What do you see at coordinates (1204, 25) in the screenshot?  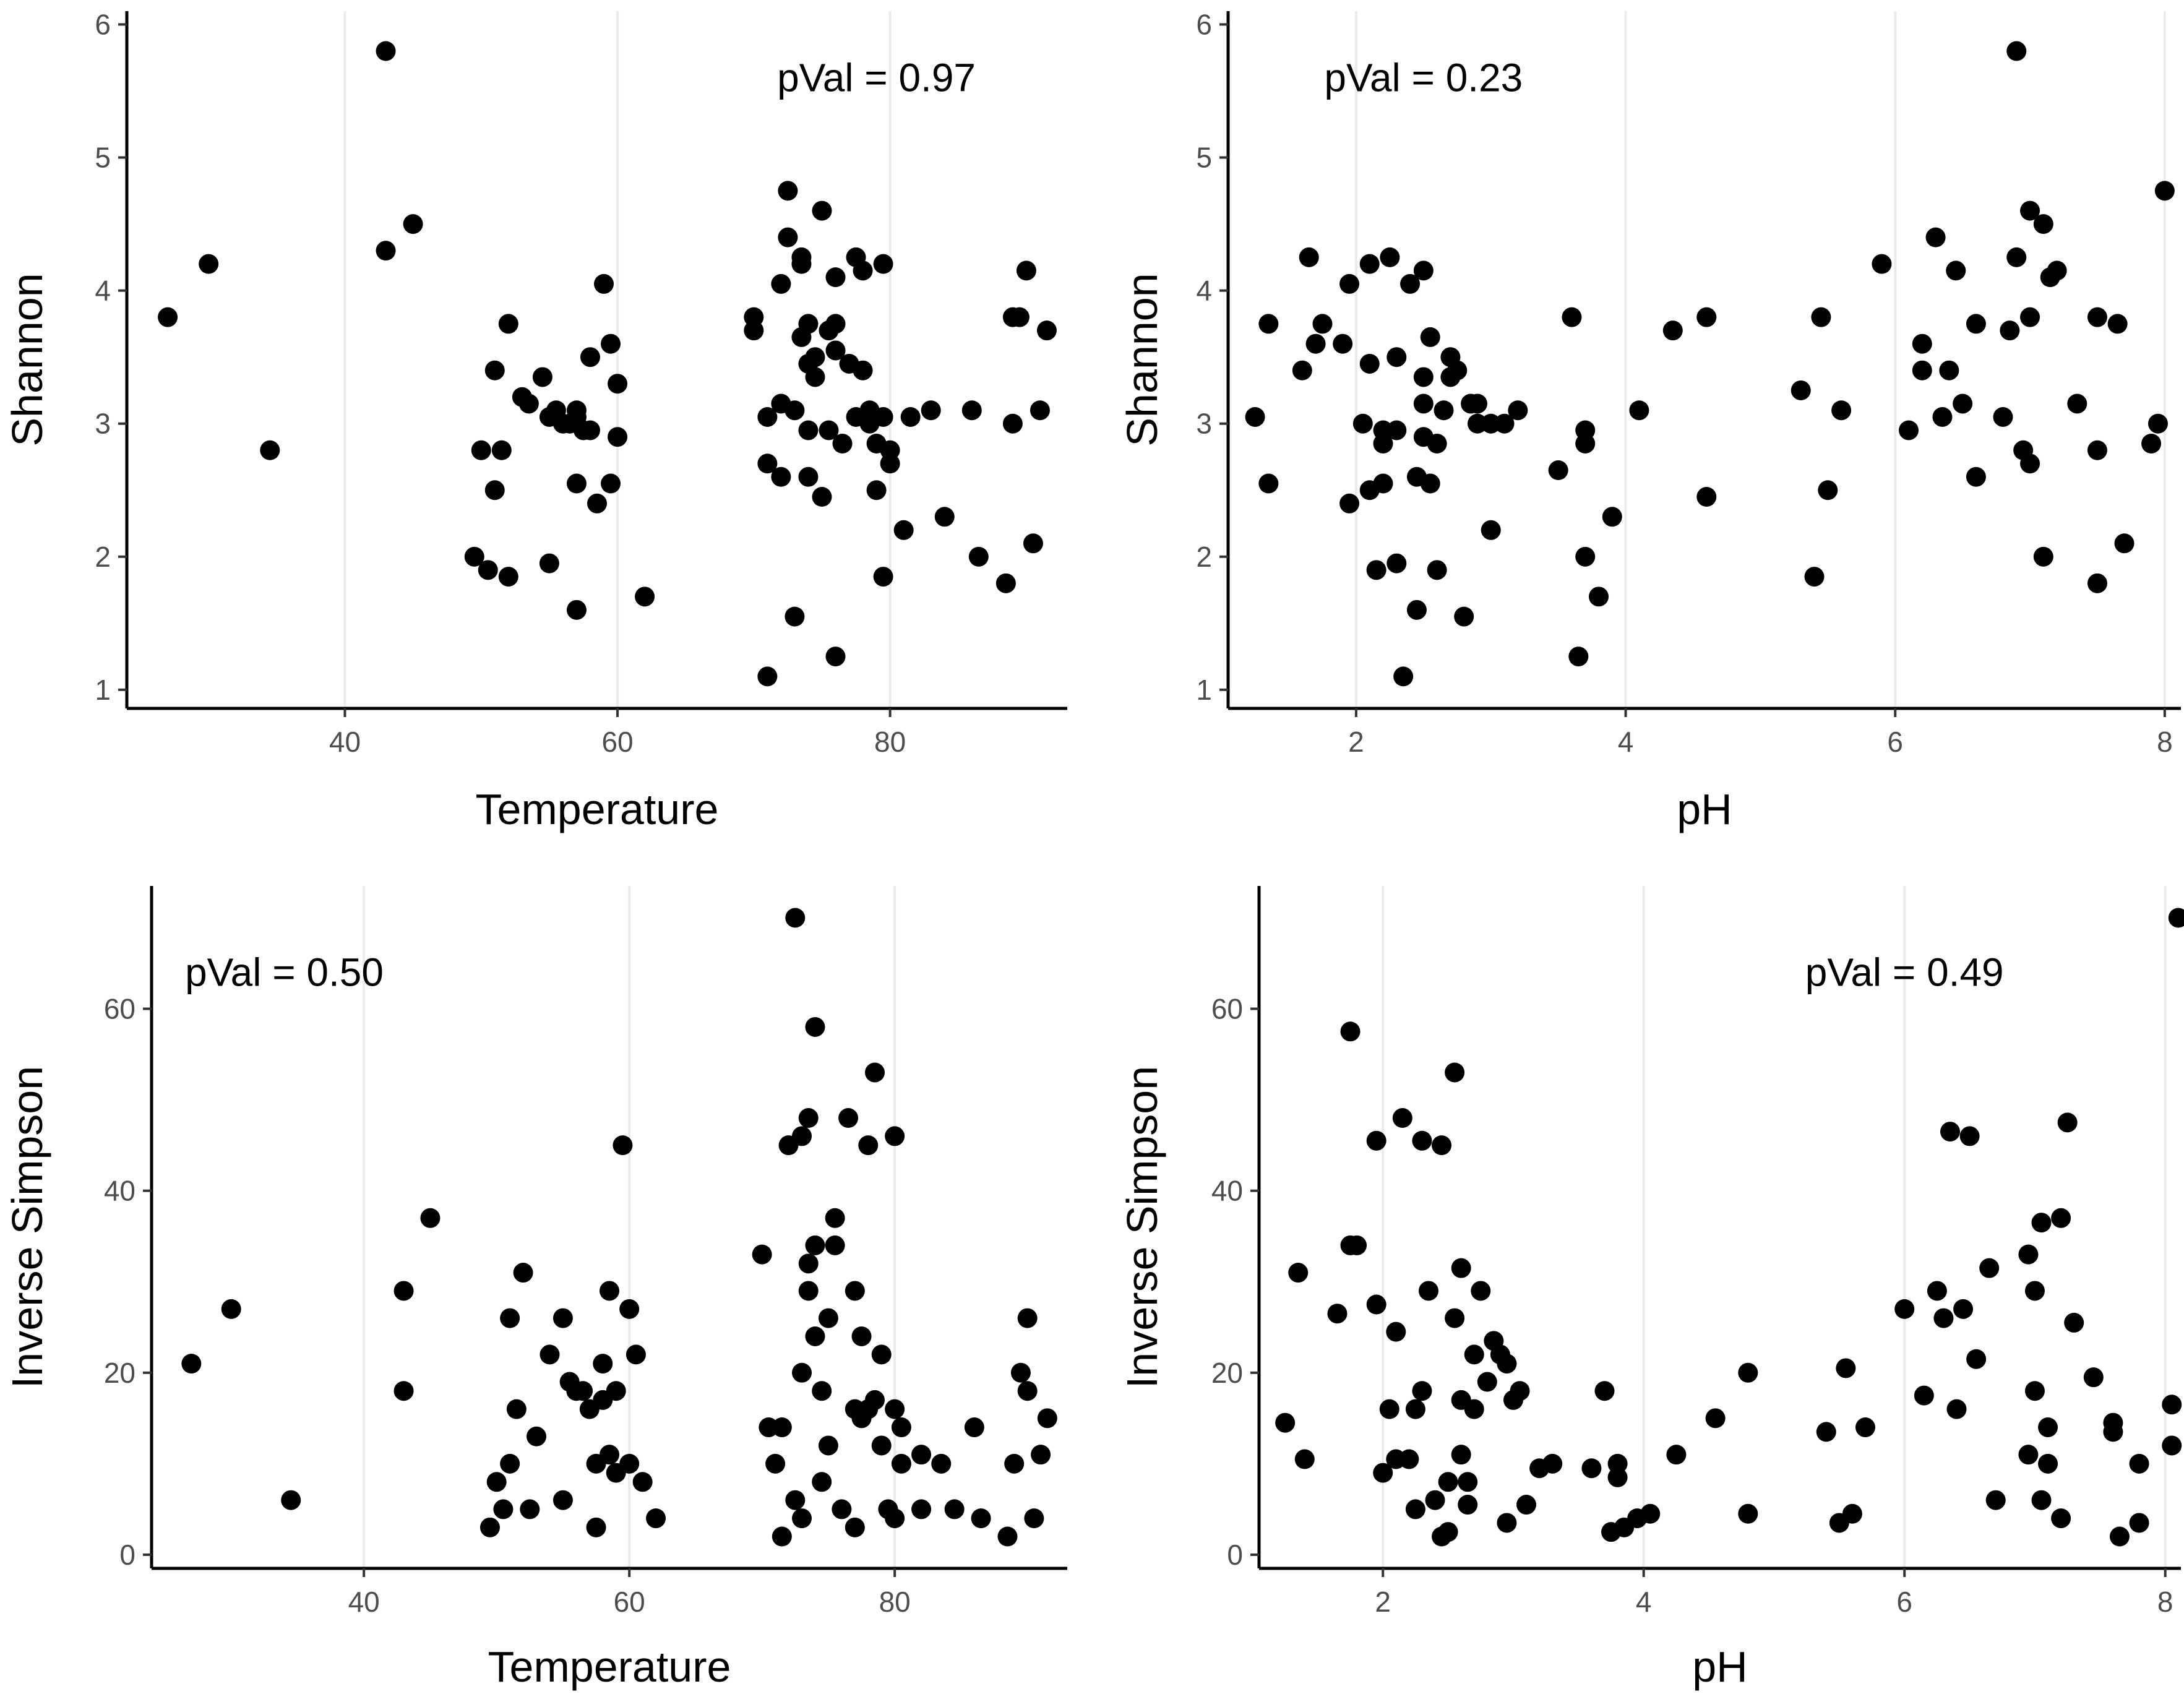 I see `y-tick-label: 6` at bounding box center [1204, 25].